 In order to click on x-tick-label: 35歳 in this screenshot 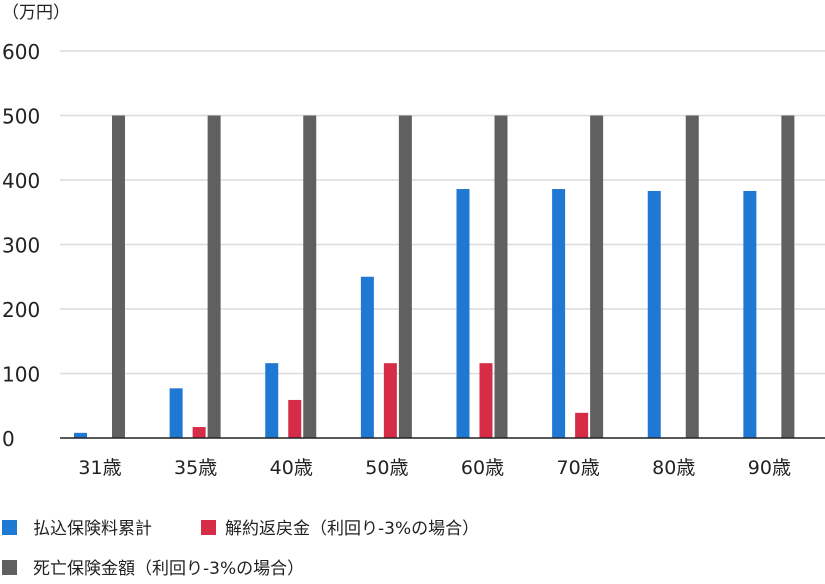, I will do `click(195, 468)`.